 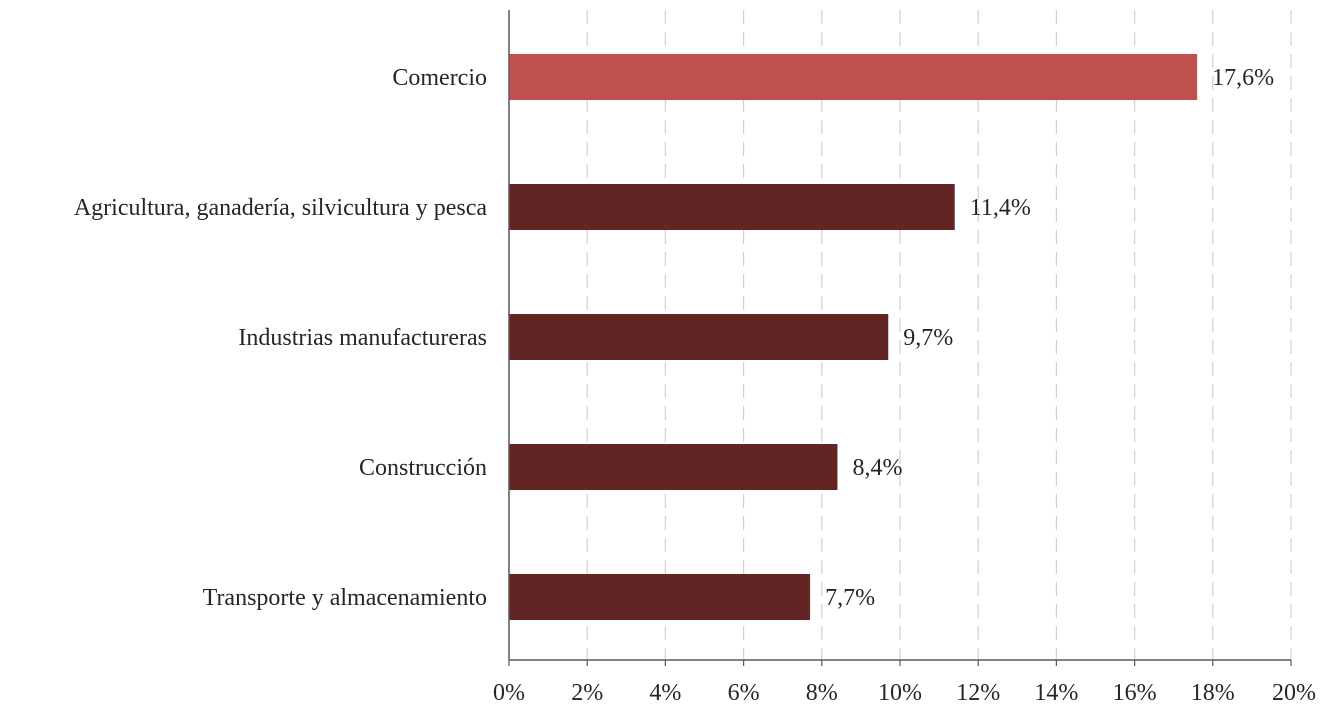 I want to click on x-tick-label-10: 10%, so click(x=900, y=693).